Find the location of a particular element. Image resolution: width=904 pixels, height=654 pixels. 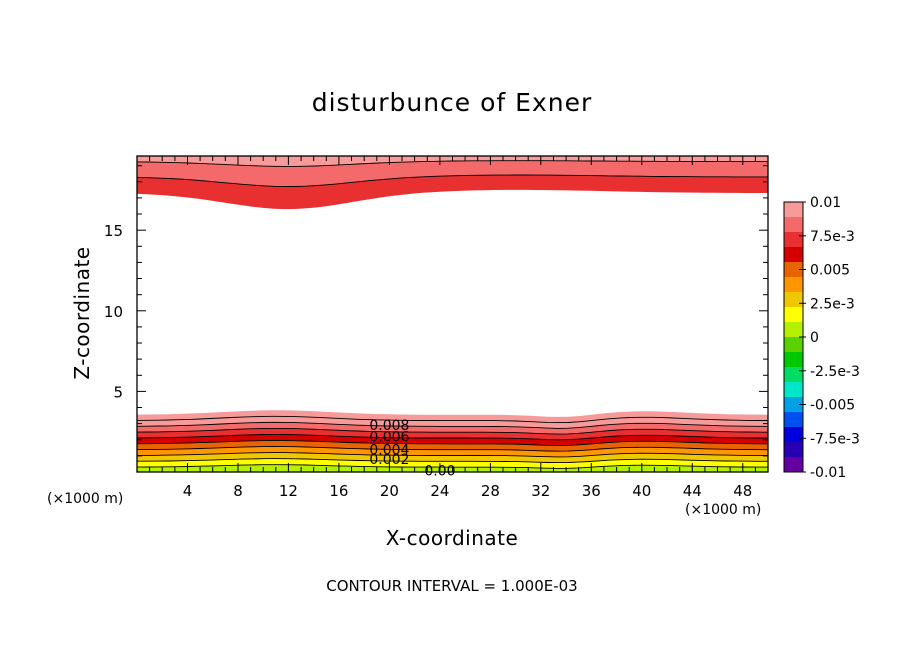

colorbar-tick-label: 0.005 is located at coordinates (830, 271).